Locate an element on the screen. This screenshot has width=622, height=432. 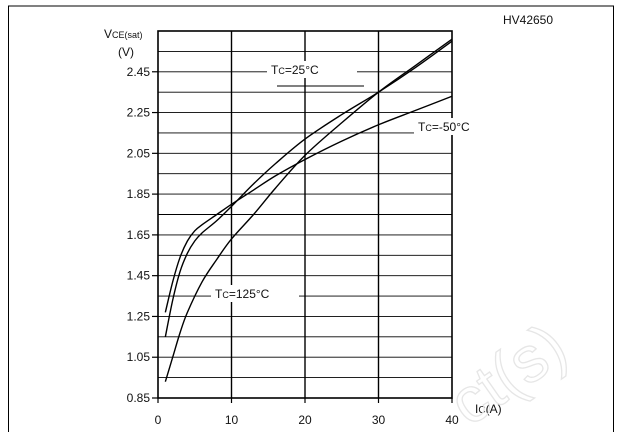
y-axis-unit: (V) is located at coordinates (126, 52).